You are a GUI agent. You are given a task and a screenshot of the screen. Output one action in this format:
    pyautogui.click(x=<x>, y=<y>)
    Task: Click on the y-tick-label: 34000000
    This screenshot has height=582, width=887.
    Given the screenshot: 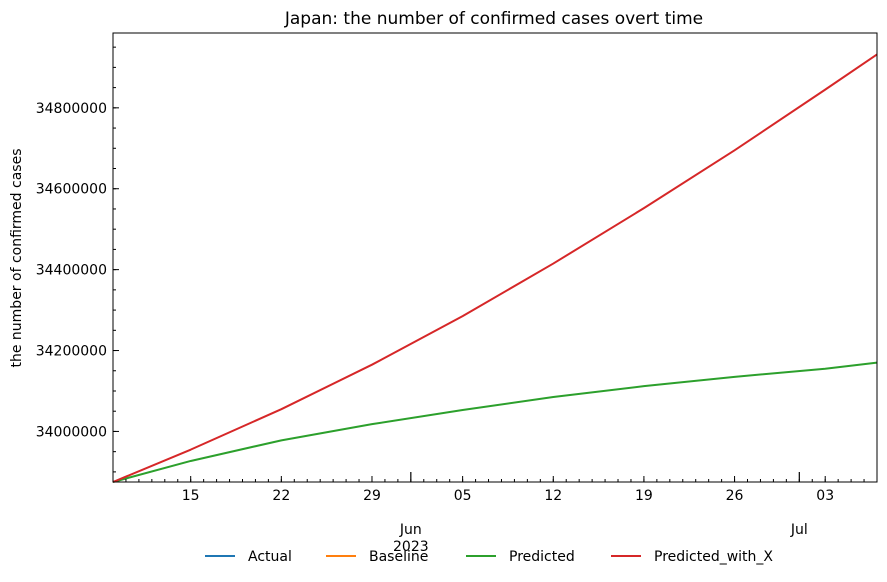 What is the action you would take?
    pyautogui.click(x=71, y=432)
    